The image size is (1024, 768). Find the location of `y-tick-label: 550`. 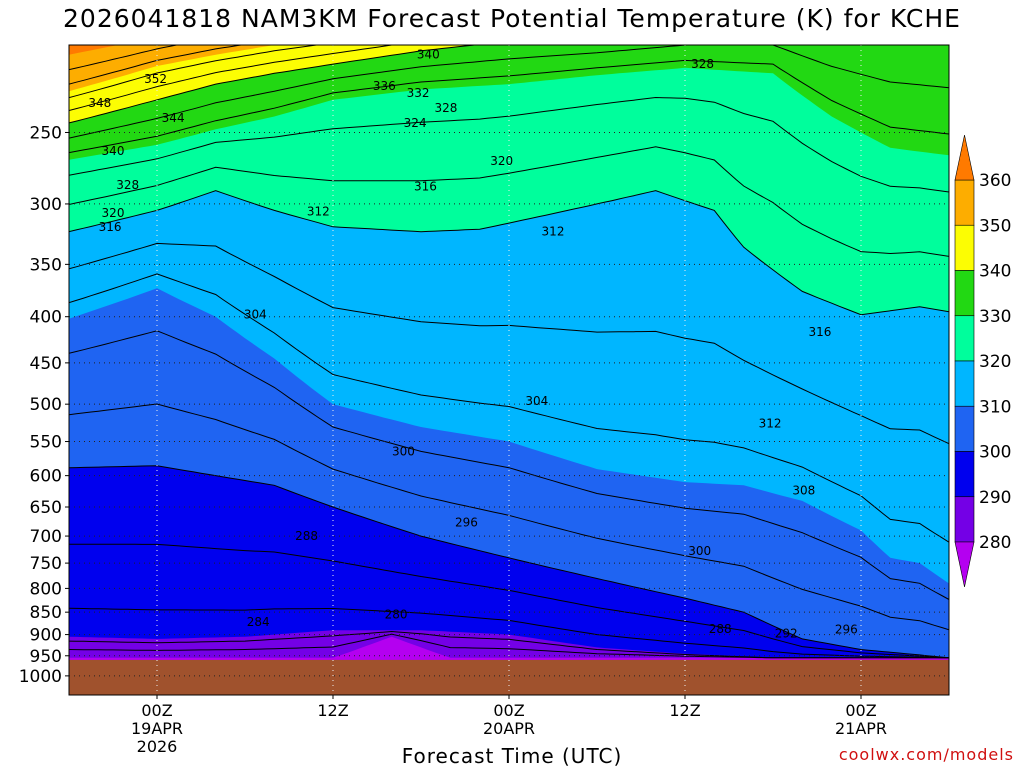

y-tick-label: 550 is located at coordinates (46, 443).